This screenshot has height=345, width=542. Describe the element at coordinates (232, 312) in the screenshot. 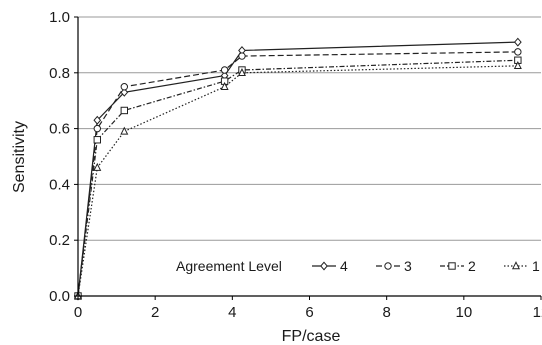

I see `x-tick-label: 4` at that location.